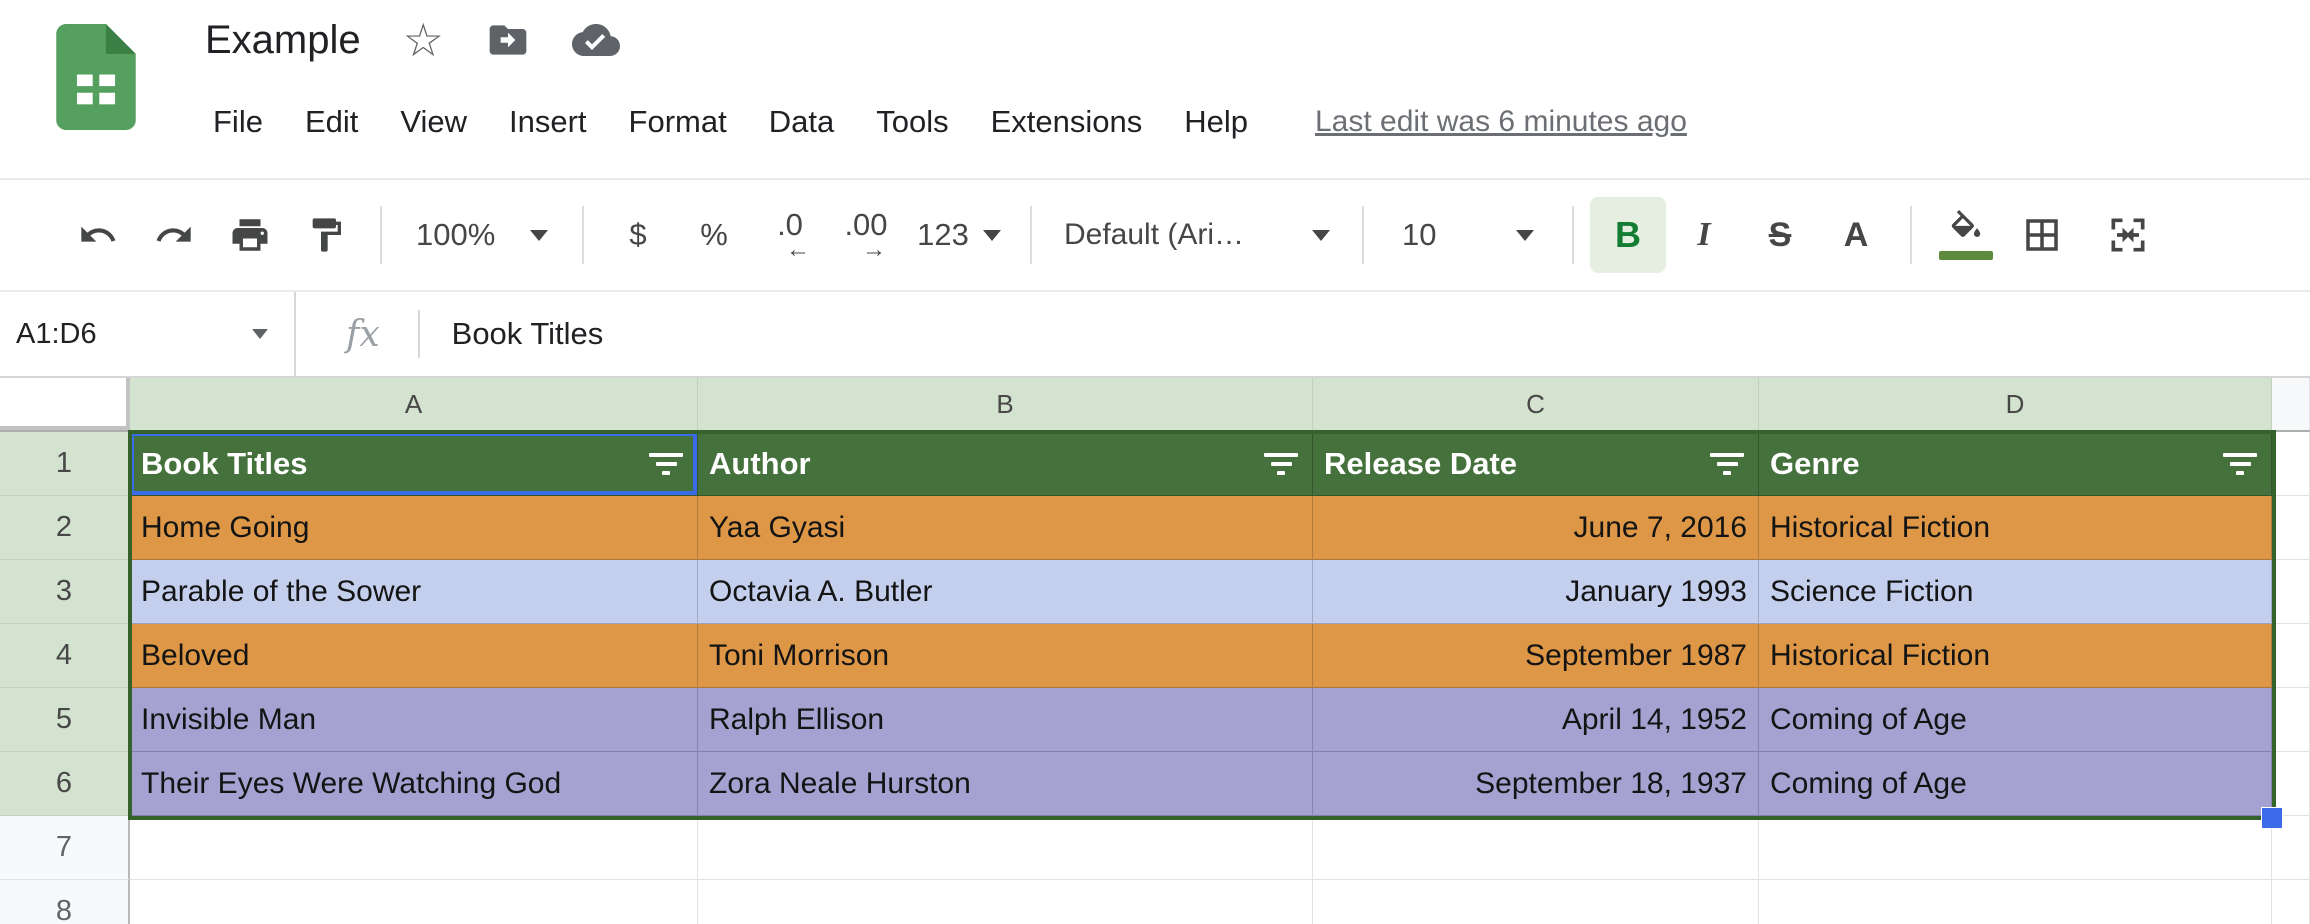 This screenshot has height=924, width=2310. Describe the element at coordinates (326, 235) in the screenshot. I see `paint-format-icon` at that location.